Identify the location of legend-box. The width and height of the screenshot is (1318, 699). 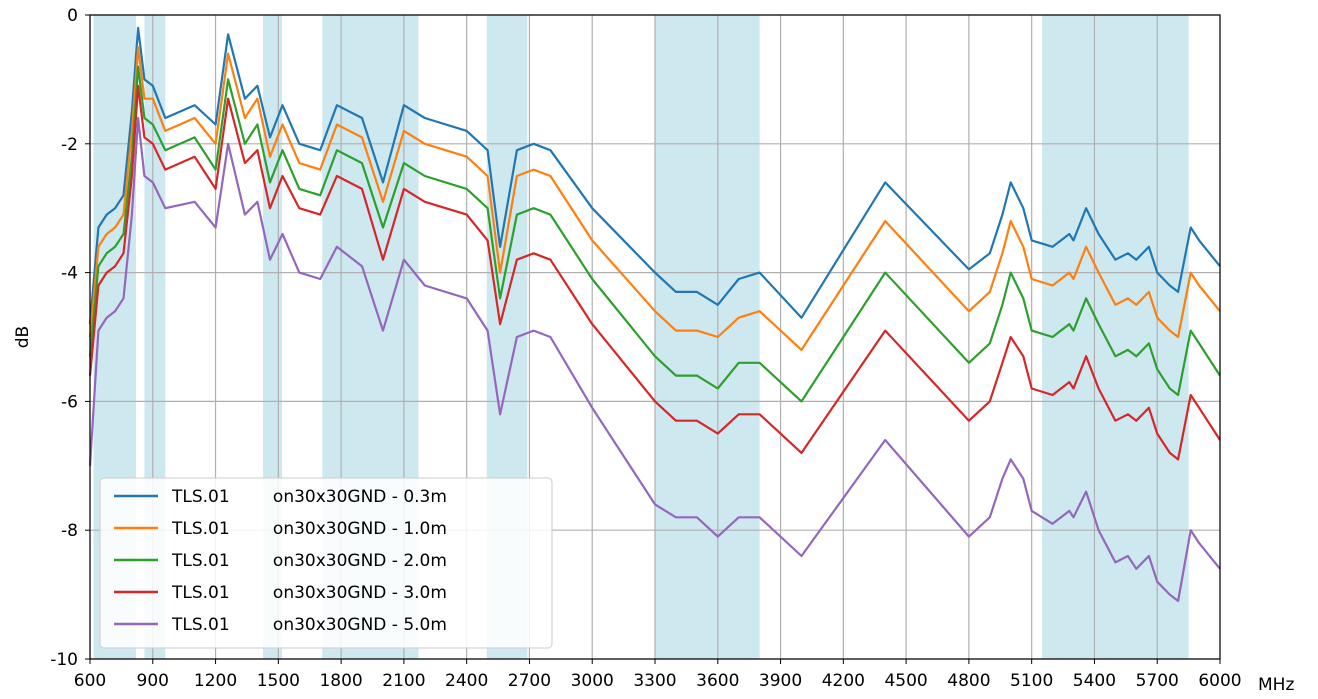
(326, 563).